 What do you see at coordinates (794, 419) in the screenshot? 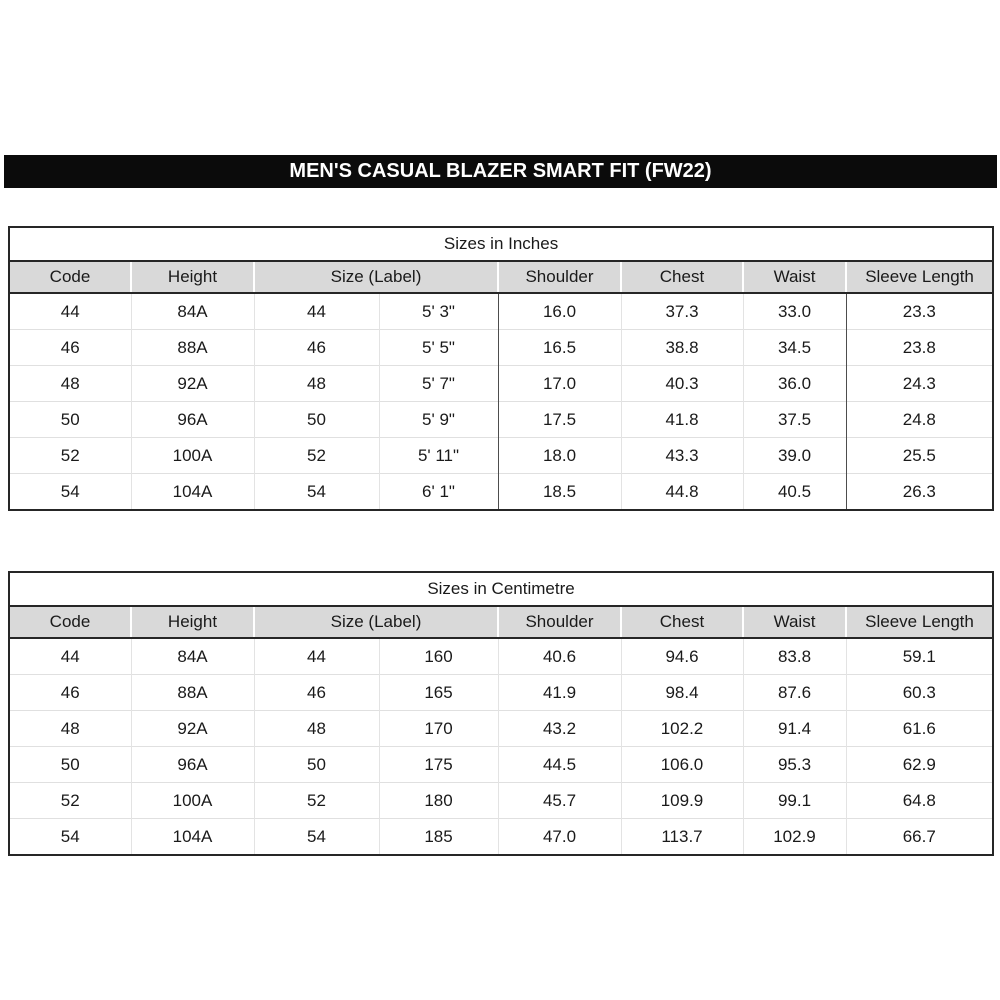
I see `table-cell: 37.5` at bounding box center [794, 419].